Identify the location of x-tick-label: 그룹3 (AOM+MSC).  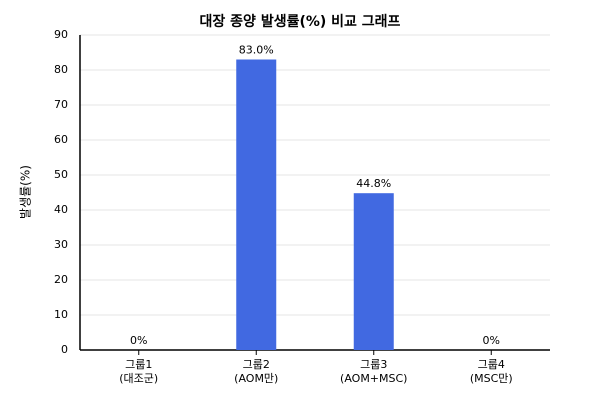
(374, 371).